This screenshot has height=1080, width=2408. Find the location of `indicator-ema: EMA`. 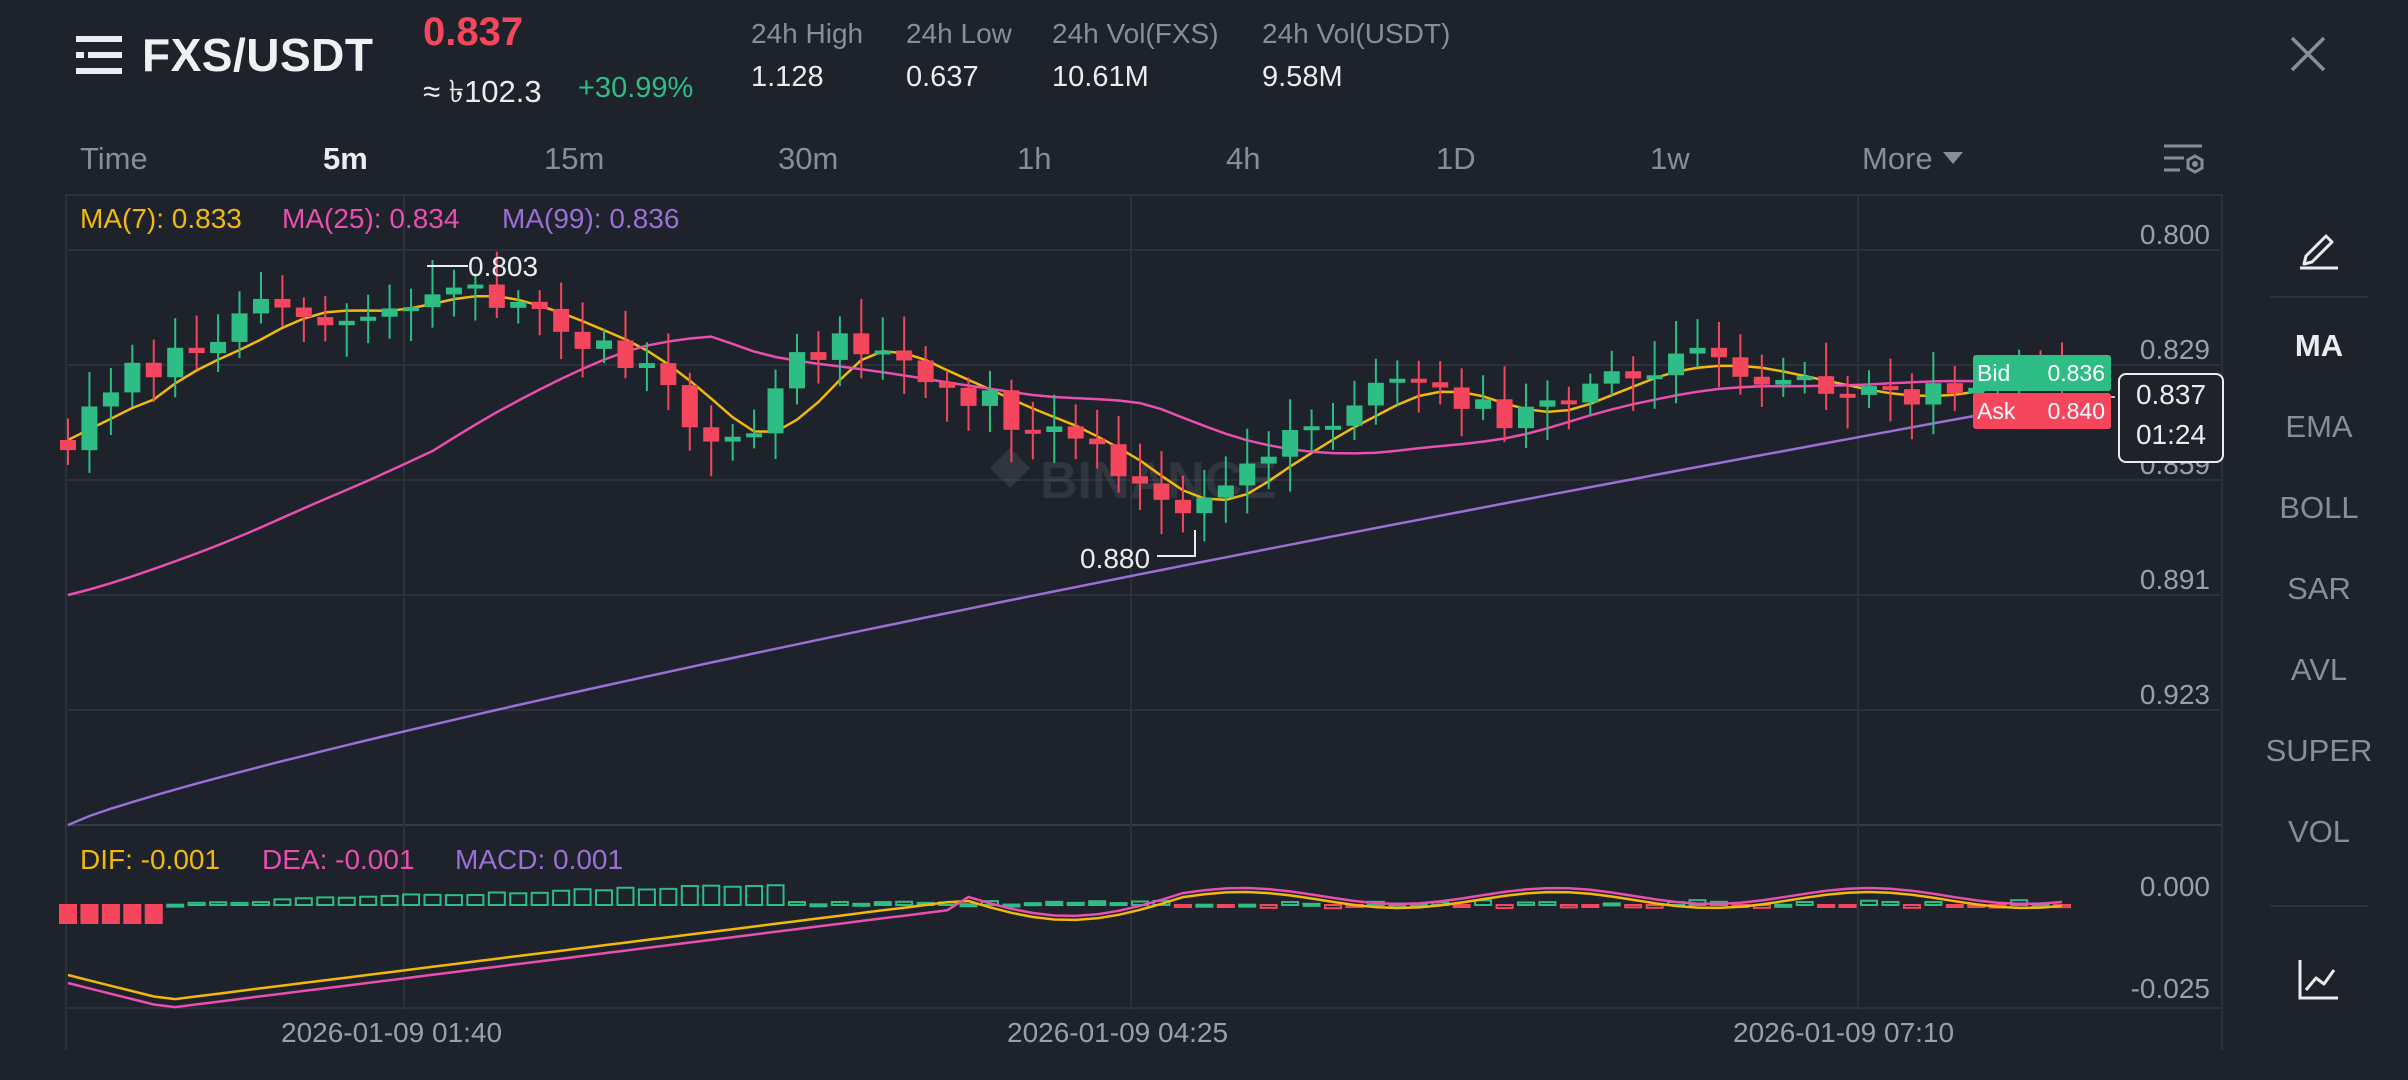

indicator-ema: EMA is located at coordinates (2319, 426).